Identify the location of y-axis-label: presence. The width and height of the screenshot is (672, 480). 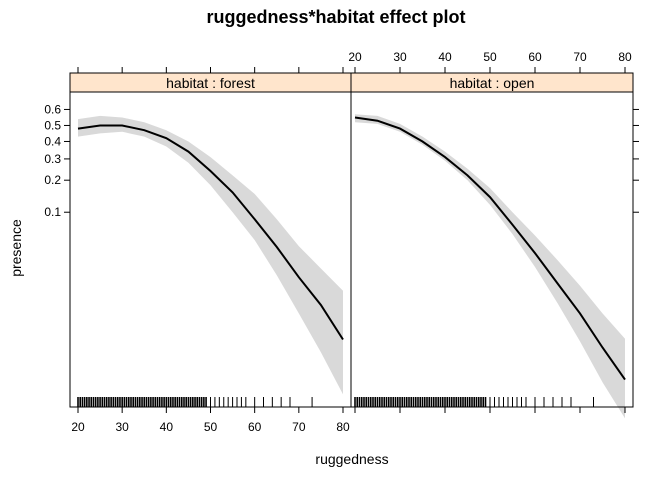
(16, 248).